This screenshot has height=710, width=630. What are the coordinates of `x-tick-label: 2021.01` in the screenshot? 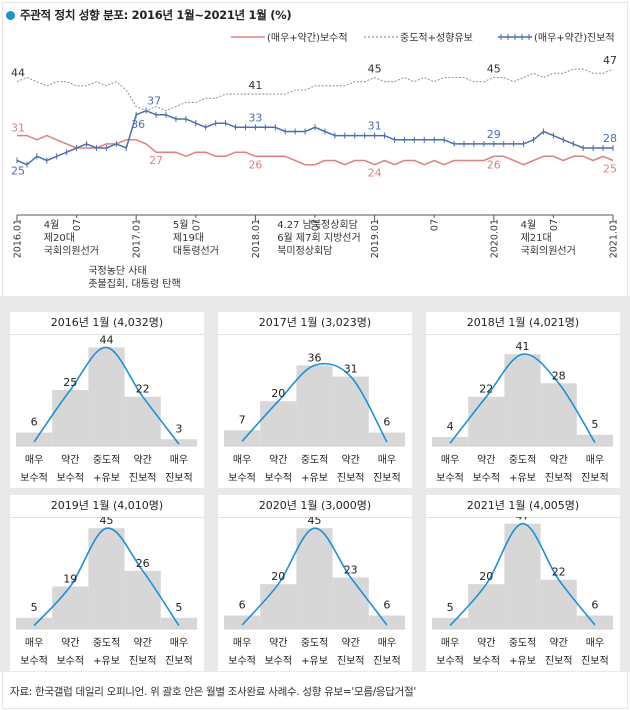 It's located at (614, 238).